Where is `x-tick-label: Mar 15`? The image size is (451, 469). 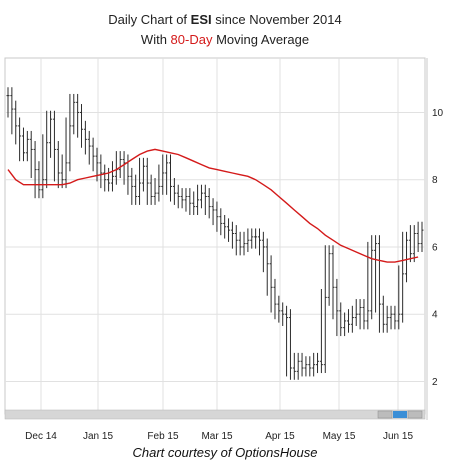
x-tick-label: Mar 15 is located at coordinates (217, 436).